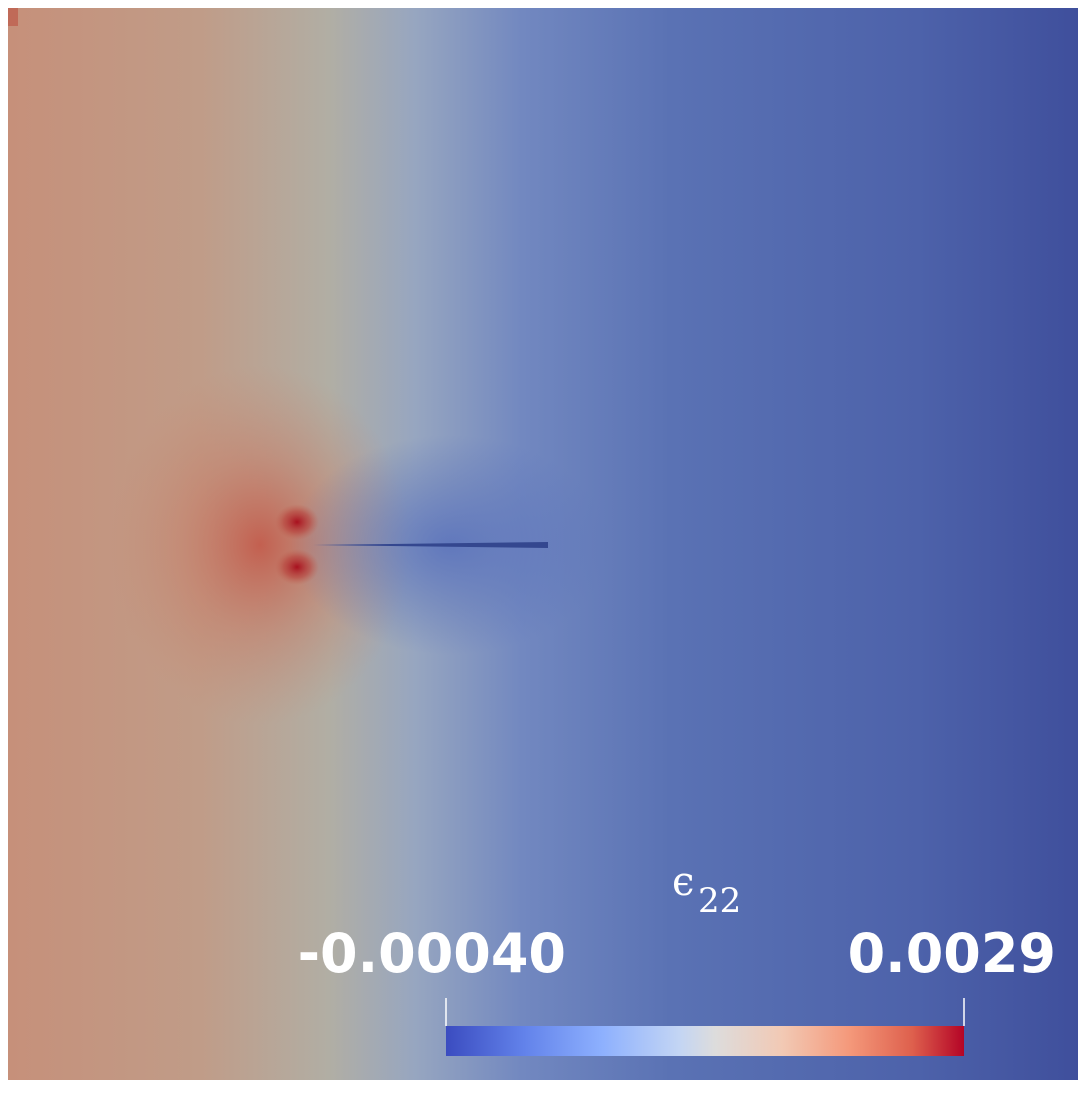  What do you see at coordinates (952, 953) in the screenshot?
I see `legend-max-label: 0.0029` at bounding box center [952, 953].